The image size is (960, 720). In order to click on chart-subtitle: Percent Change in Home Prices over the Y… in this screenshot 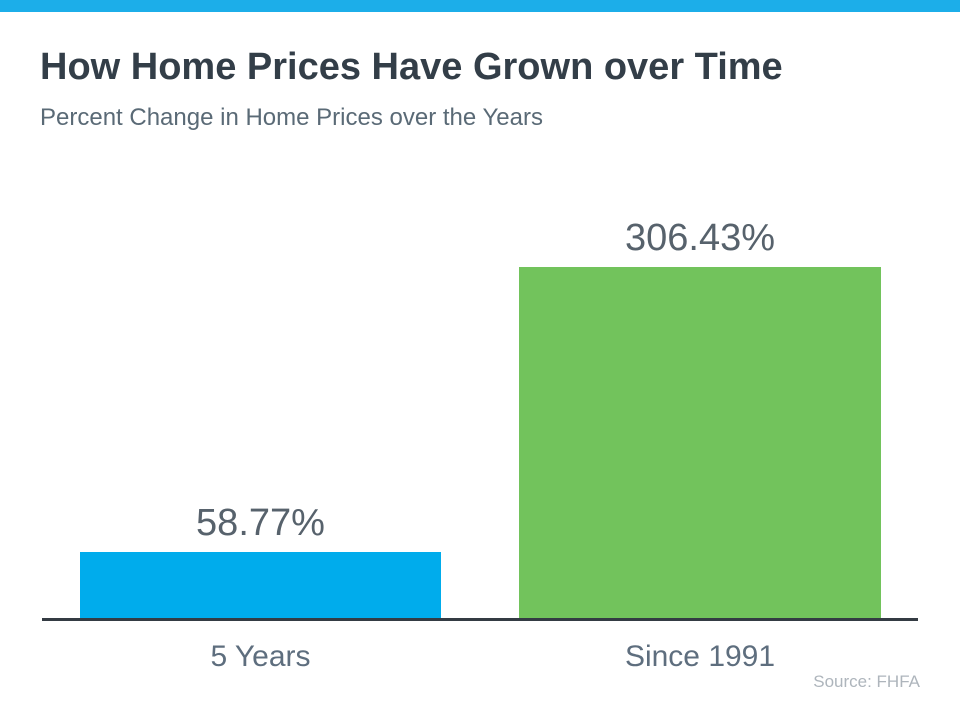, I will do `click(291, 117)`.